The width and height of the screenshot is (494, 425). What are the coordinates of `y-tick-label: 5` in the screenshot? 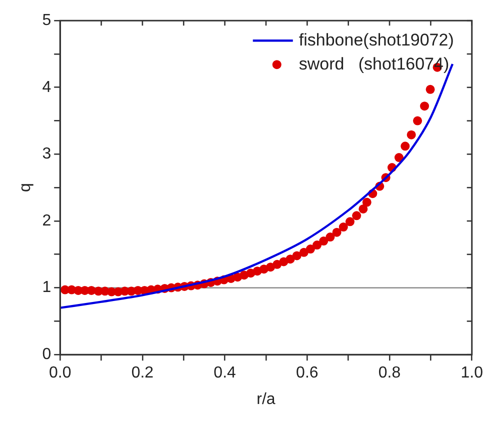 It's located at (47, 21).